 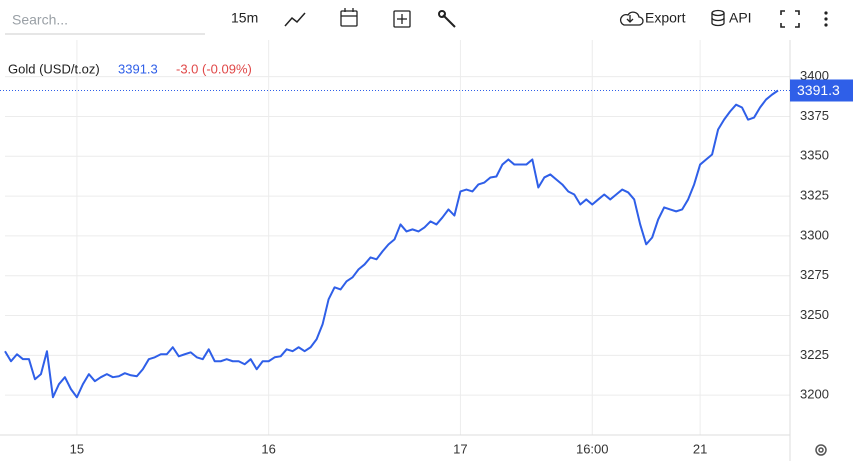 I want to click on y-tick-label: 3400, so click(x=814, y=75).